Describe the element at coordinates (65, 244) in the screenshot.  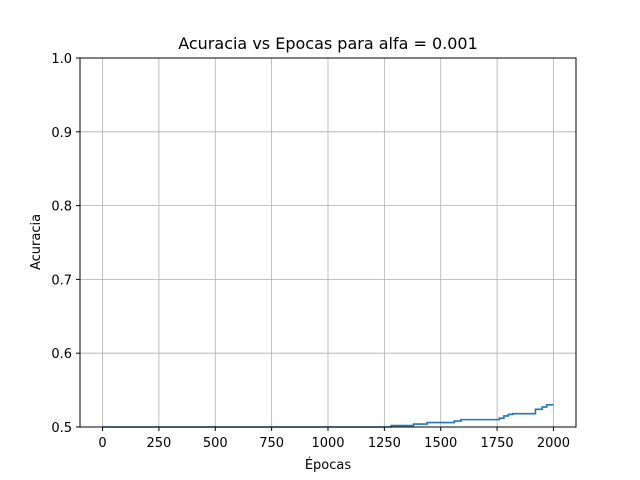
I see `y-axis: 0.5 0.6 0.7 0.8 0.9 1.0` at that location.